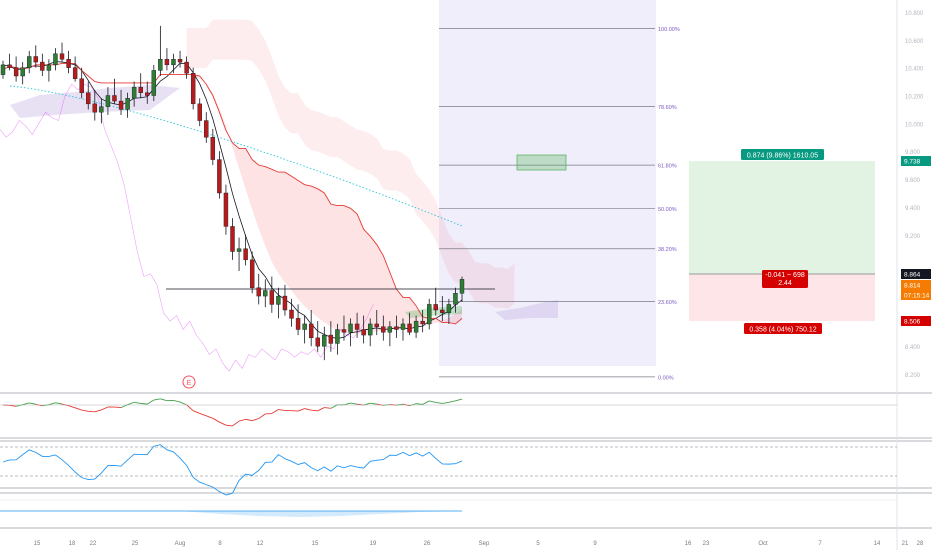 The width and height of the screenshot is (932, 555). Describe the element at coordinates (669, 30) in the screenshot. I see `fib-level-label: 100.00%` at that location.